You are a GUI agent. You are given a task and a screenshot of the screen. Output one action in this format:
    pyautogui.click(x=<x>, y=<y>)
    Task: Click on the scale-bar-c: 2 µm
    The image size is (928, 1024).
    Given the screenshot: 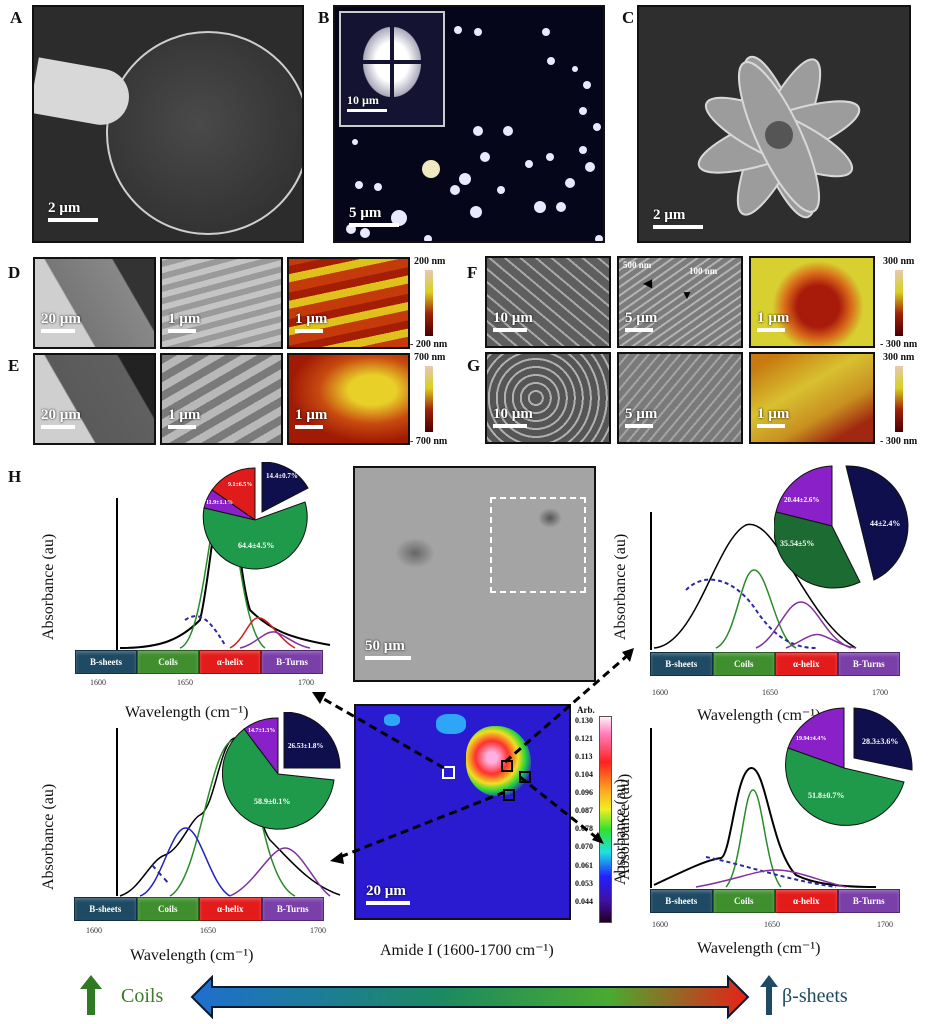 What is the action you would take?
    pyautogui.click(x=678, y=218)
    